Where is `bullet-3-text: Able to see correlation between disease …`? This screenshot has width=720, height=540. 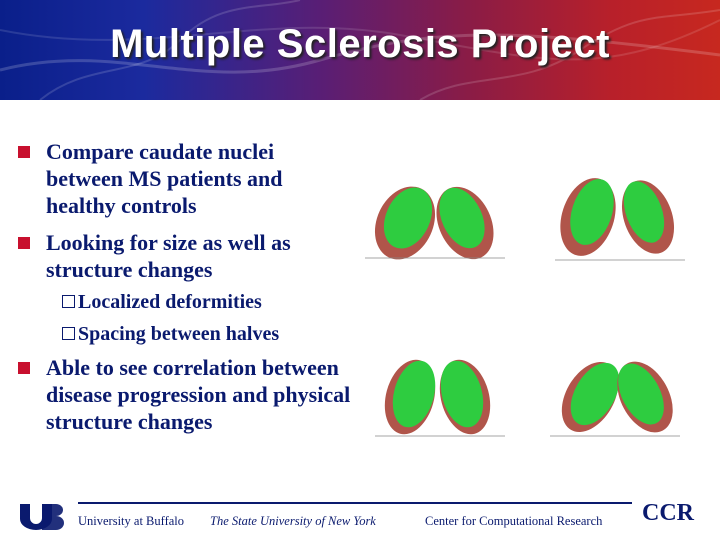
bullet-3-text: Able to see correlation between disease … is located at coordinates (198, 394).